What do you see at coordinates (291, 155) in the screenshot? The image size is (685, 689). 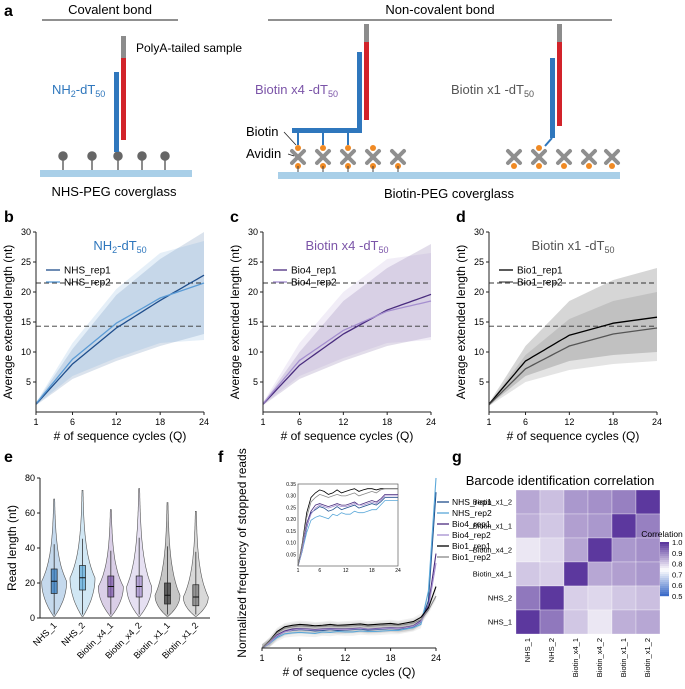 I see `avidin-pointer` at bounding box center [291, 155].